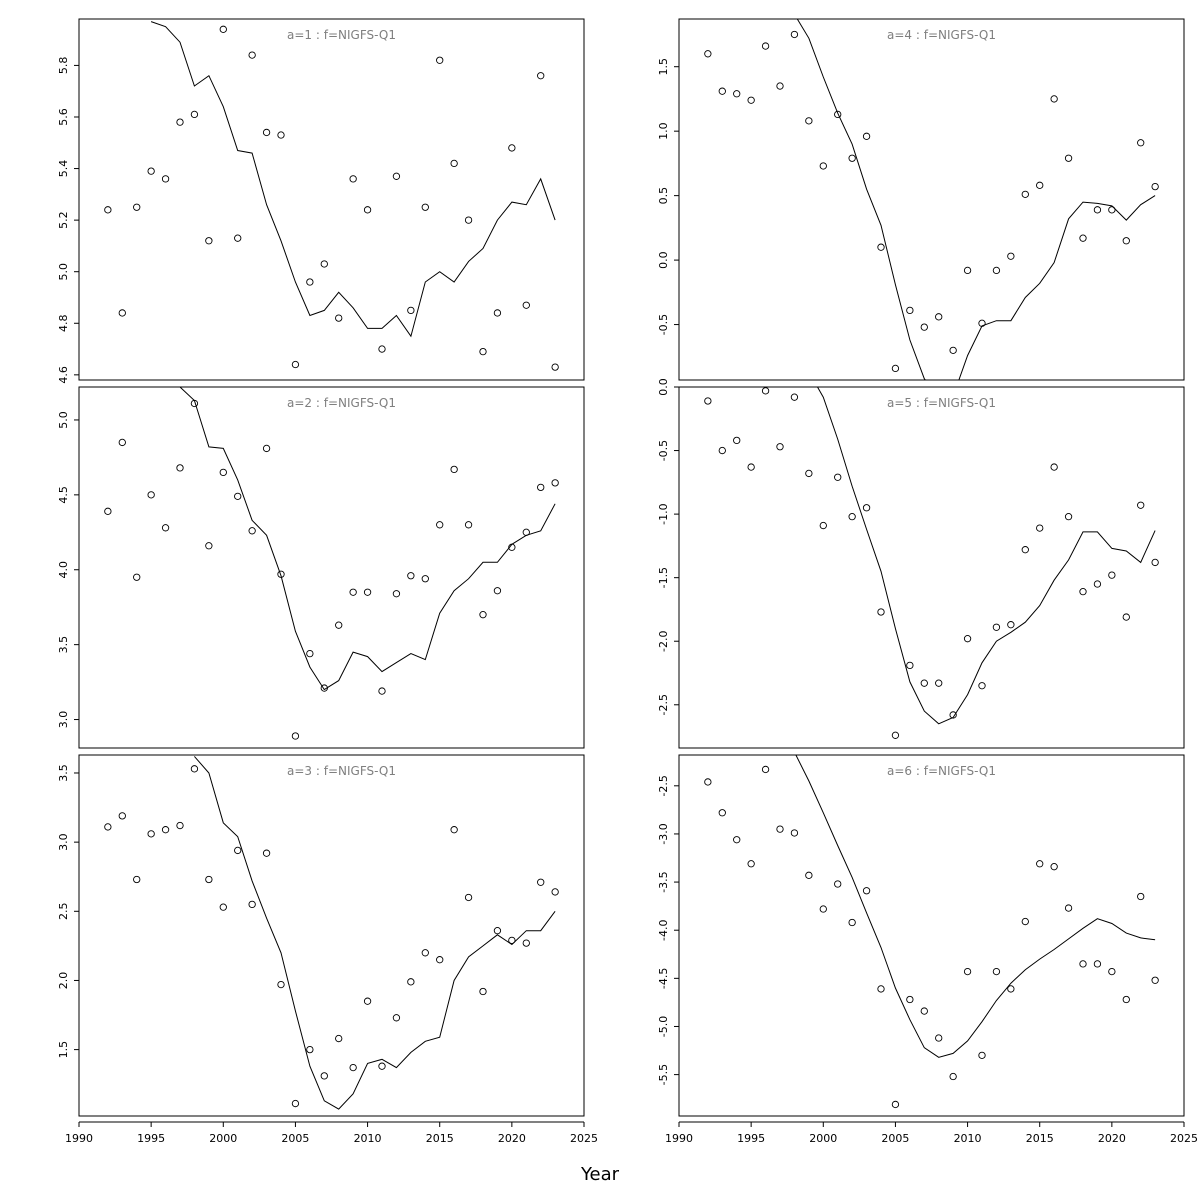  I want to click on x-axis-2: 1990 1995 2000 2005 2010 2015 2020 2025, so click(931, 1133).